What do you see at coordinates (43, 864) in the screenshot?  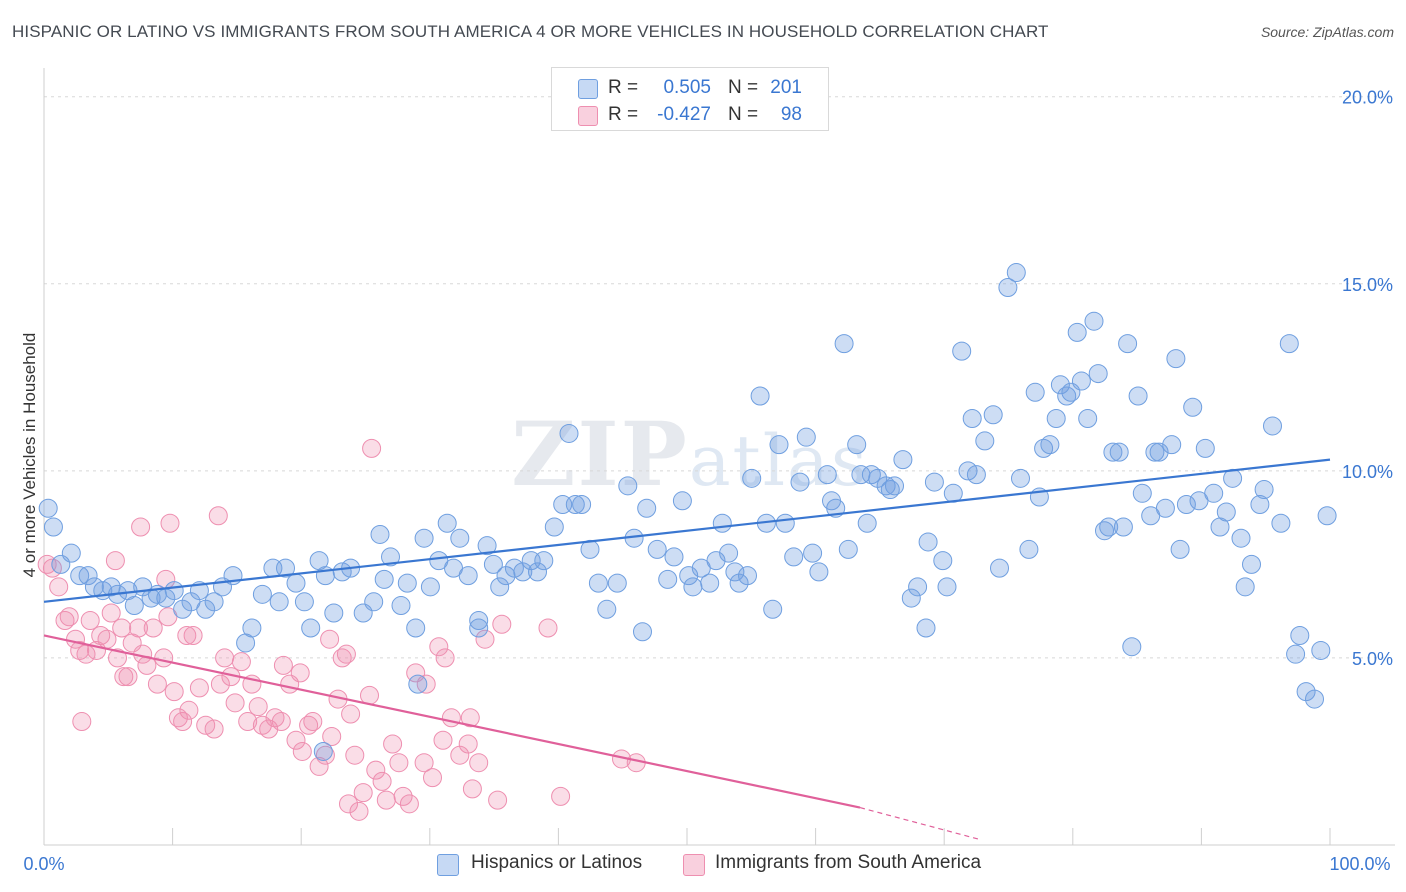 I see `x-tick-label: 0.0%` at bounding box center [43, 864].